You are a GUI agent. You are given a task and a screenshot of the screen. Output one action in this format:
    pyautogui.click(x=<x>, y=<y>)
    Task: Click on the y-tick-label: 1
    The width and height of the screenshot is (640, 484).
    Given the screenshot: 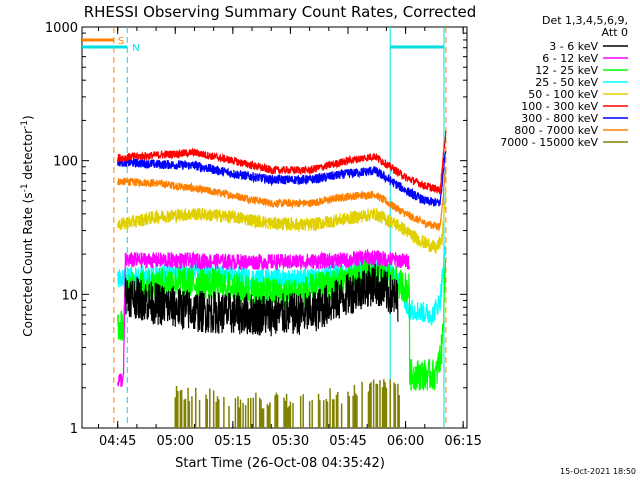 What is the action you would take?
    pyautogui.click(x=74, y=429)
    